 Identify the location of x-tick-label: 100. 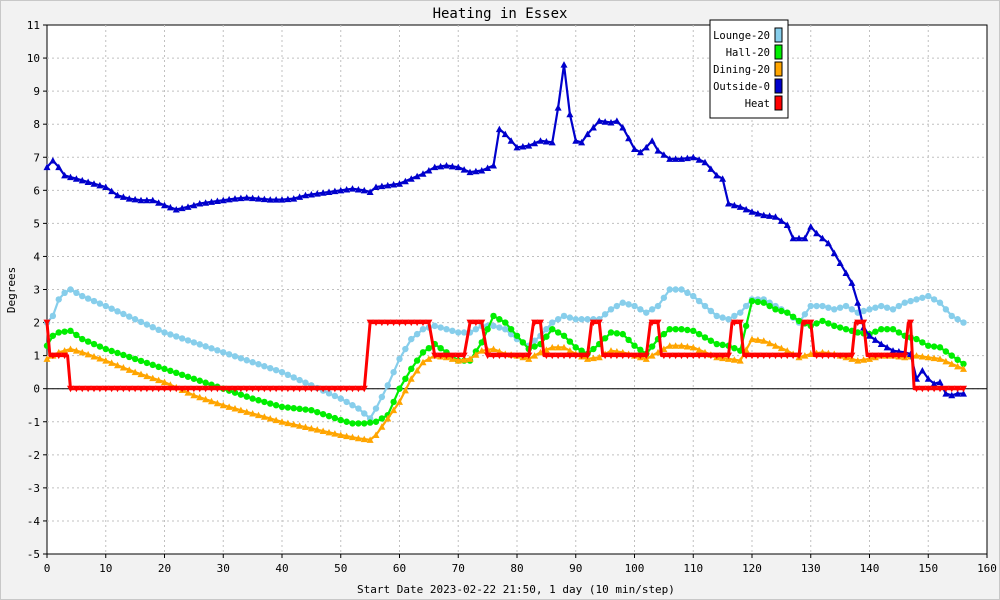
(635, 568).